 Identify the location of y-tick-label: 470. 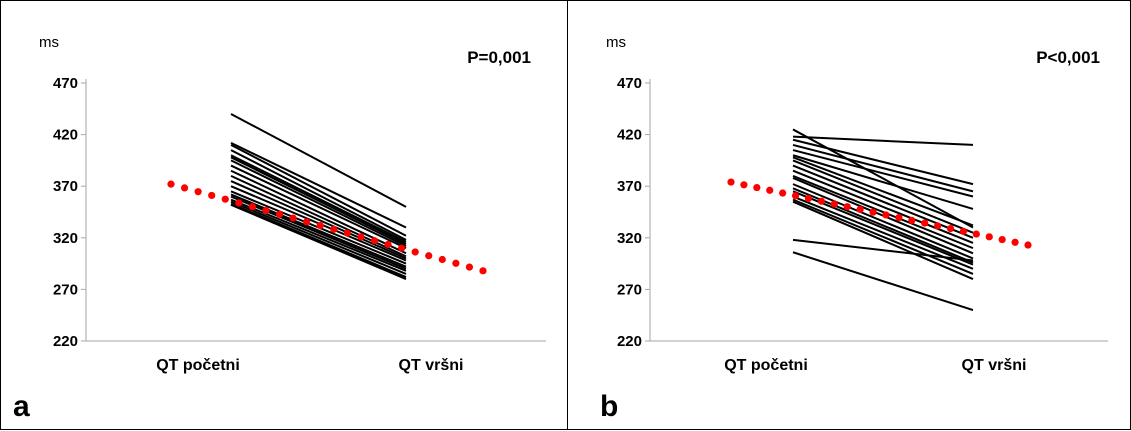
(629, 83).